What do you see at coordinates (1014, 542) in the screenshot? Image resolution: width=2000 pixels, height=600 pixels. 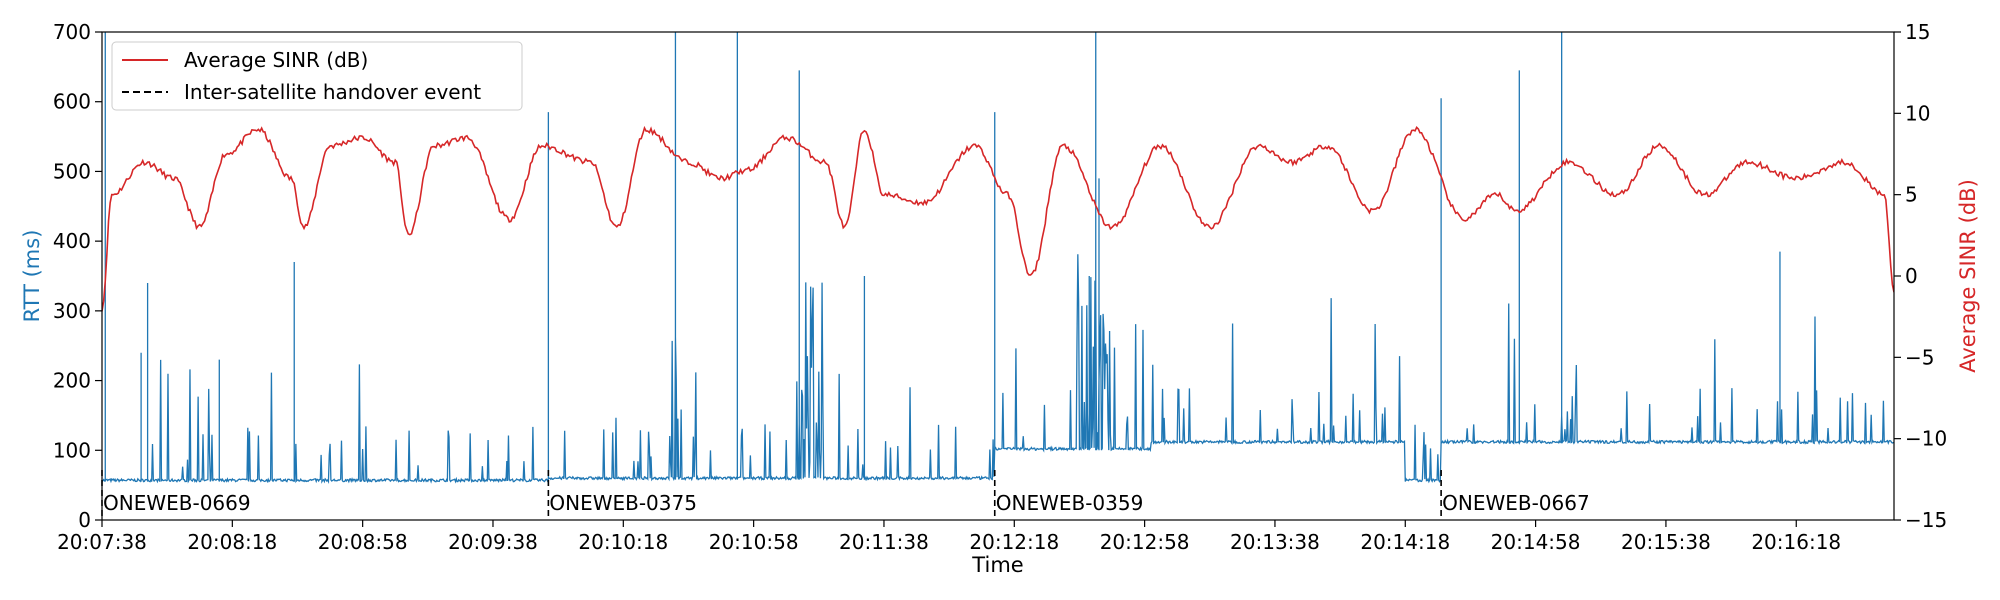 I see `x-tick-label: 20:12:18` at bounding box center [1014, 542].